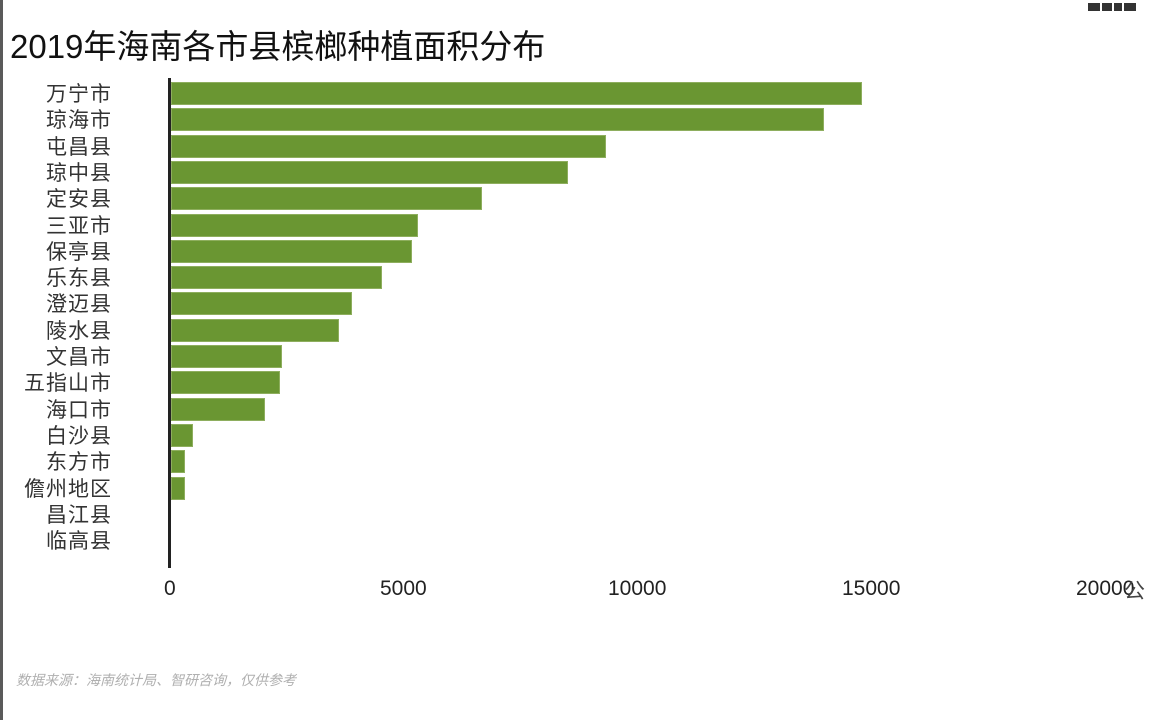  I want to click on category-label: 琼中县, so click(79, 172).